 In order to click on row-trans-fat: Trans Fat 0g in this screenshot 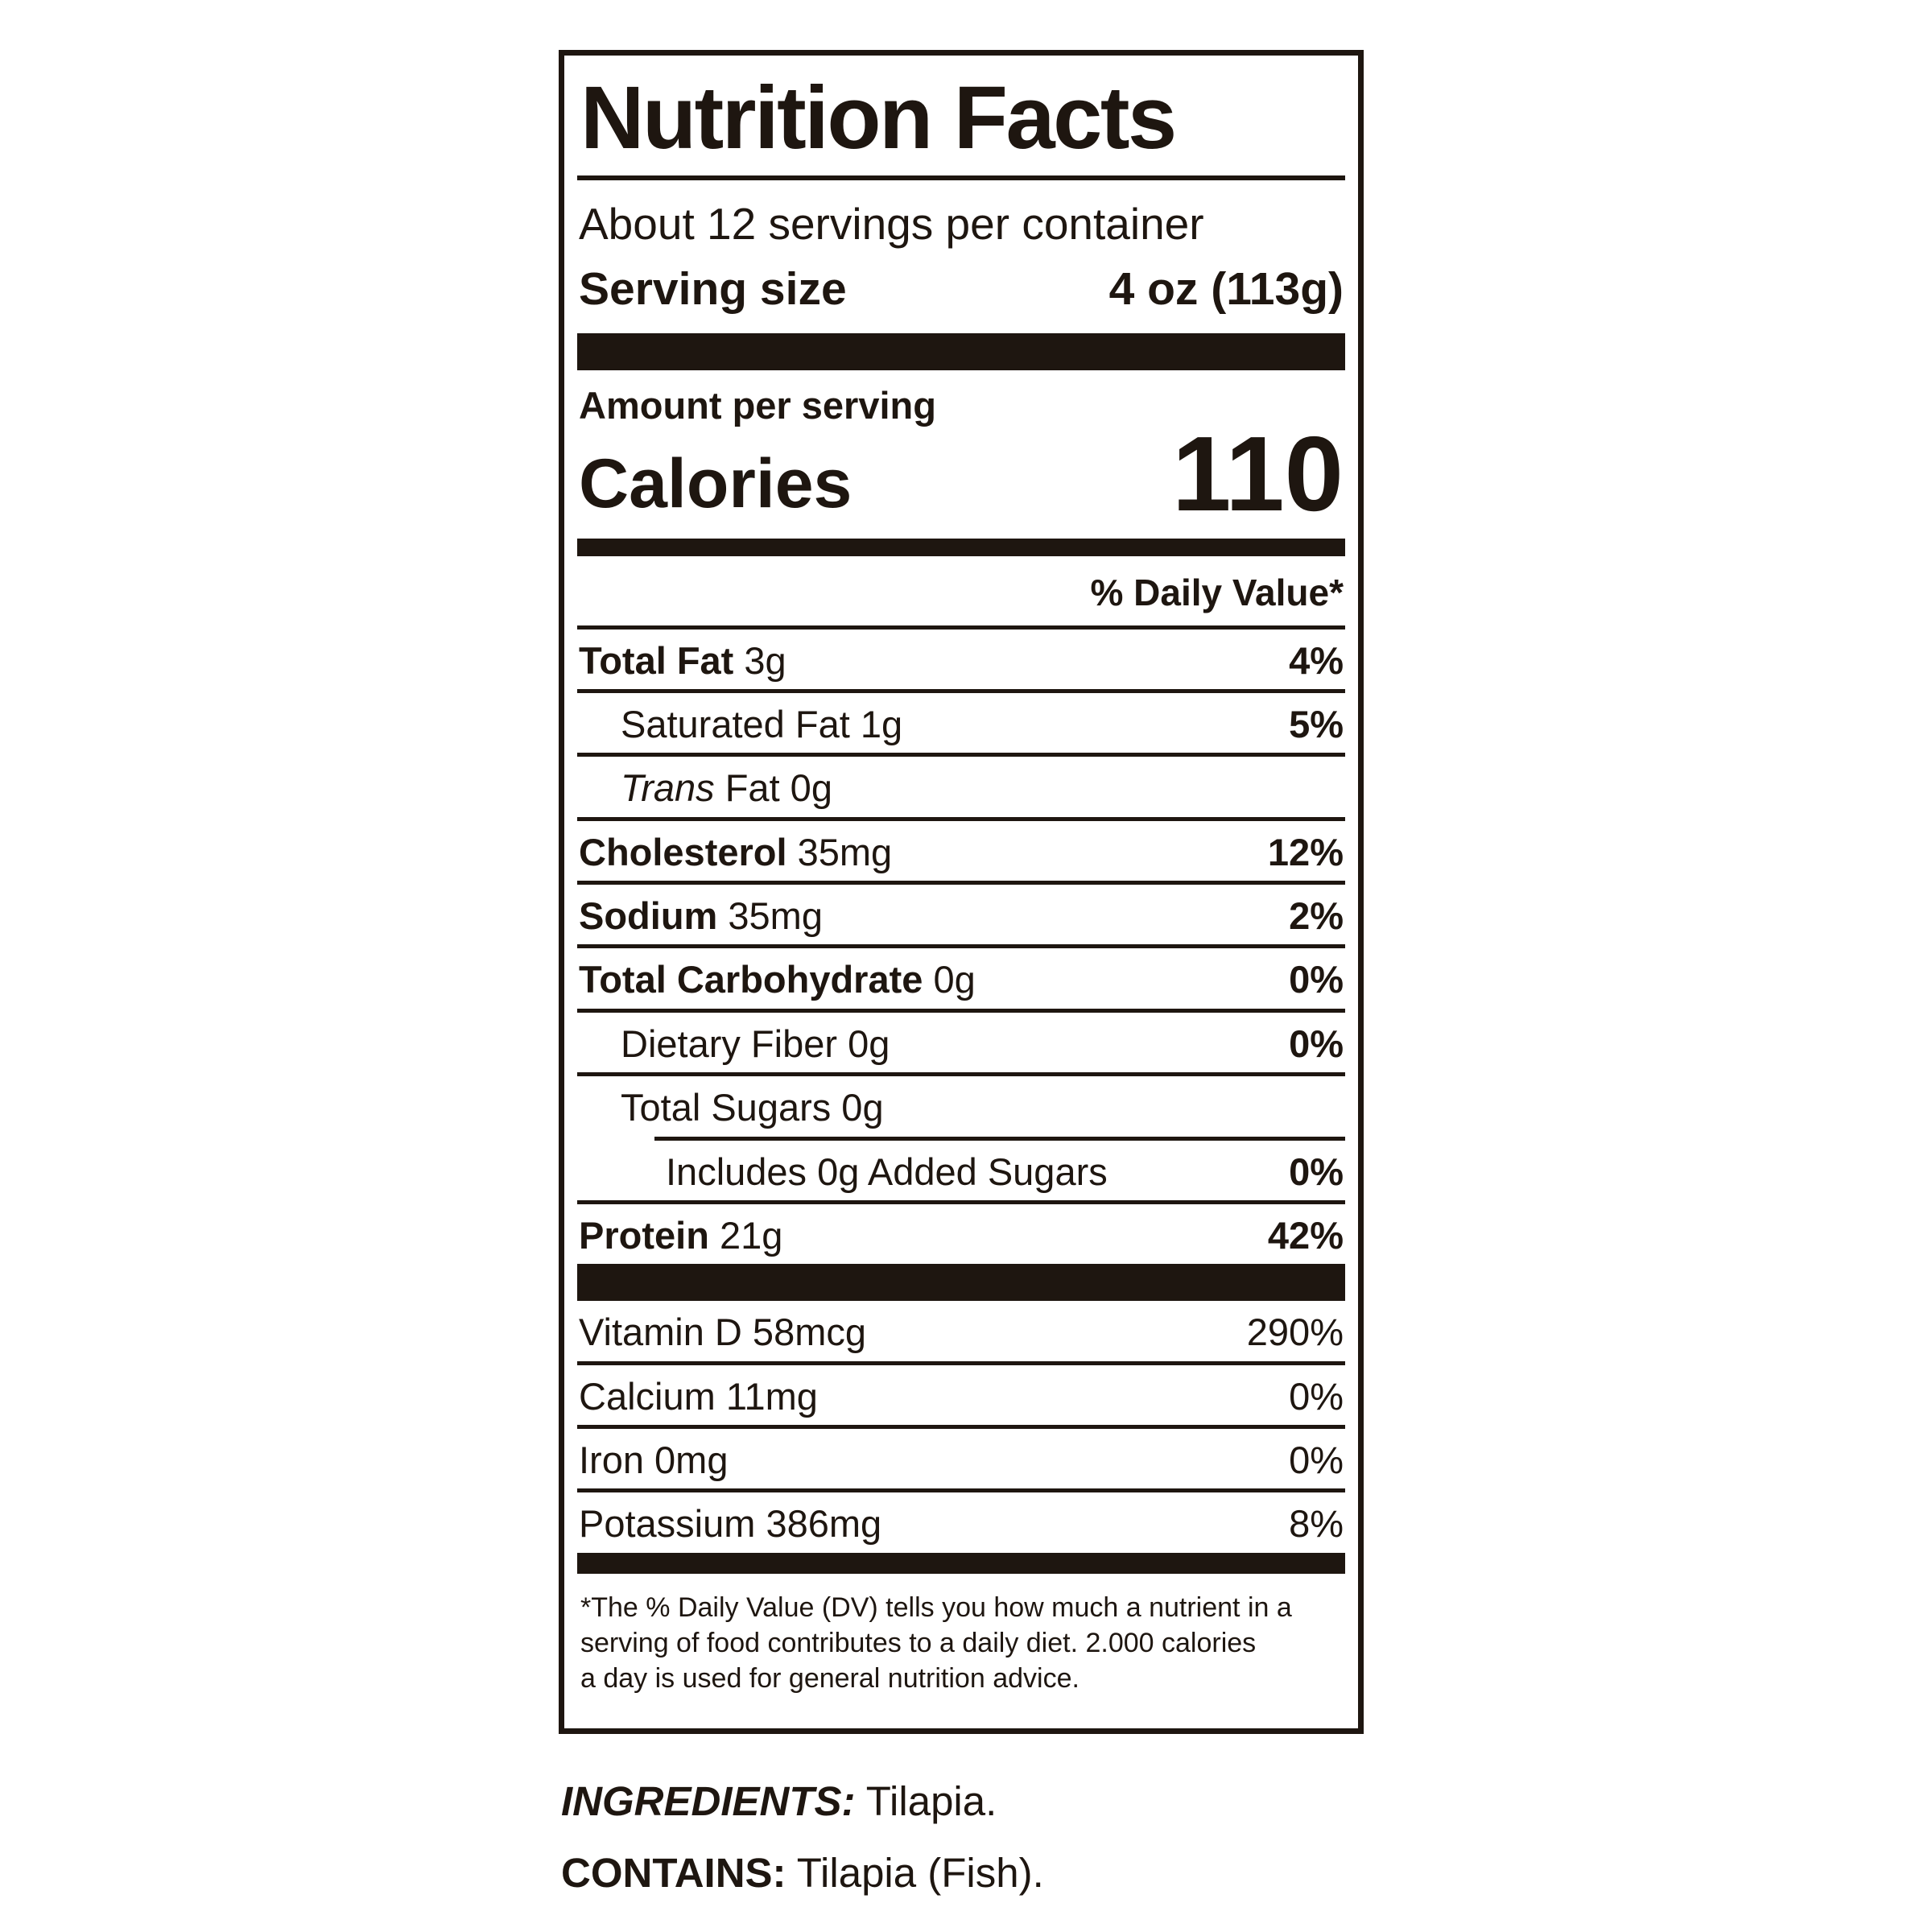, I will do `click(961, 784)`.